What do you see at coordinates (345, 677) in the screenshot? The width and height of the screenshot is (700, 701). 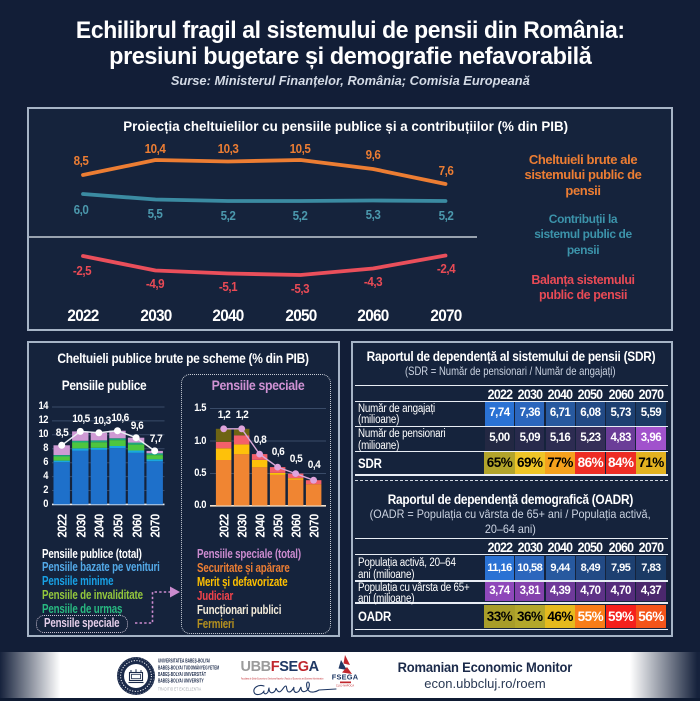 I see `svg-text: FSEGA` at bounding box center [345, 677].